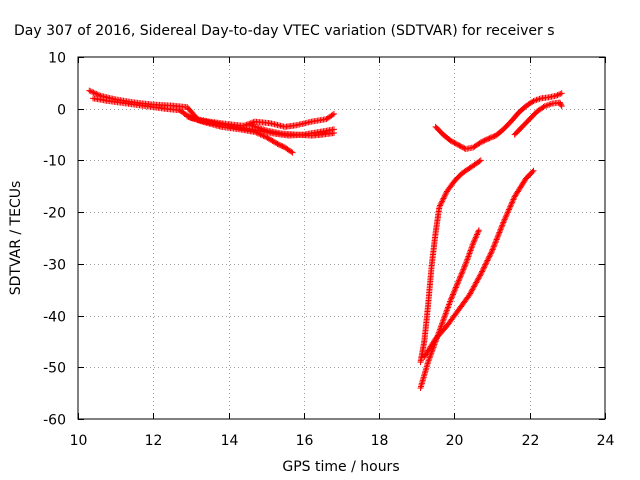 The width and height of the screenshot is (640, 480). I want to click on y-tick-label: 0, so click(61, 111).